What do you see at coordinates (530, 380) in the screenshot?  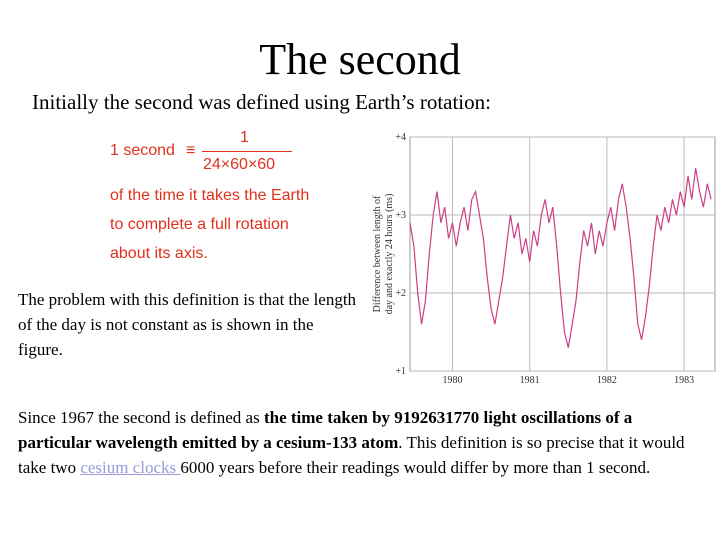 I see `x-tick-label: 1981` at bounding box center [530, 380].